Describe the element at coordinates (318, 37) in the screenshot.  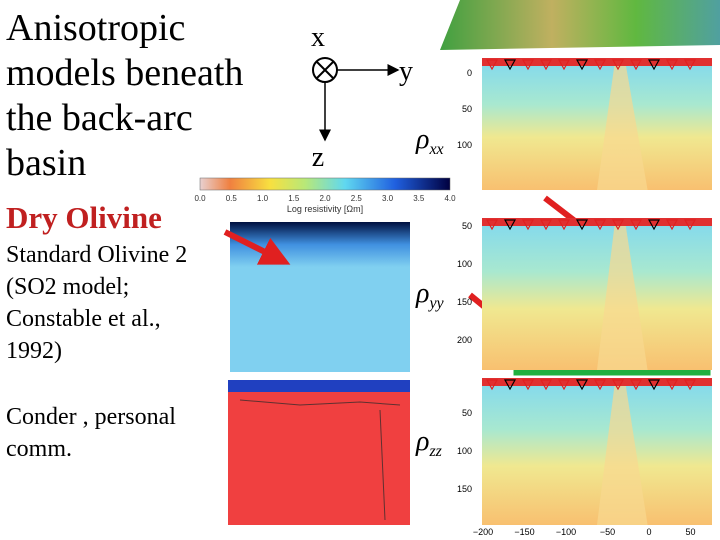
I see `axis-x-label: x` at that location.